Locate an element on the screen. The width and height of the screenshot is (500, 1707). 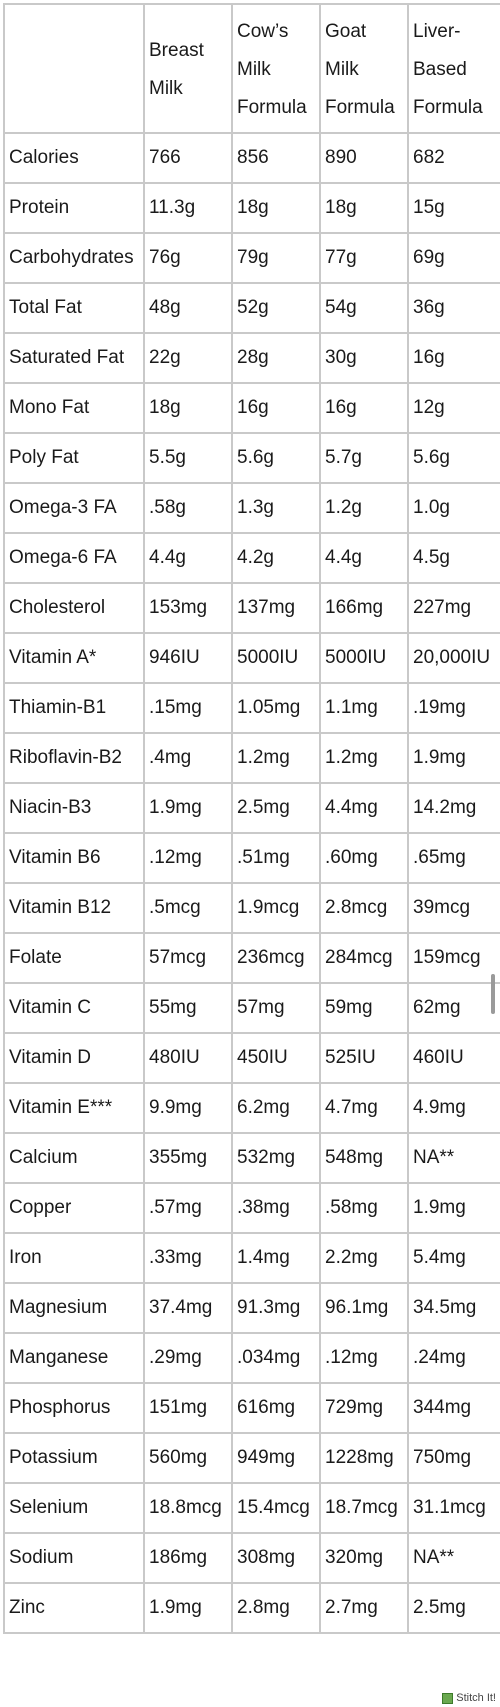
nutrient-value: 682 is located at coordinates (453, 158).